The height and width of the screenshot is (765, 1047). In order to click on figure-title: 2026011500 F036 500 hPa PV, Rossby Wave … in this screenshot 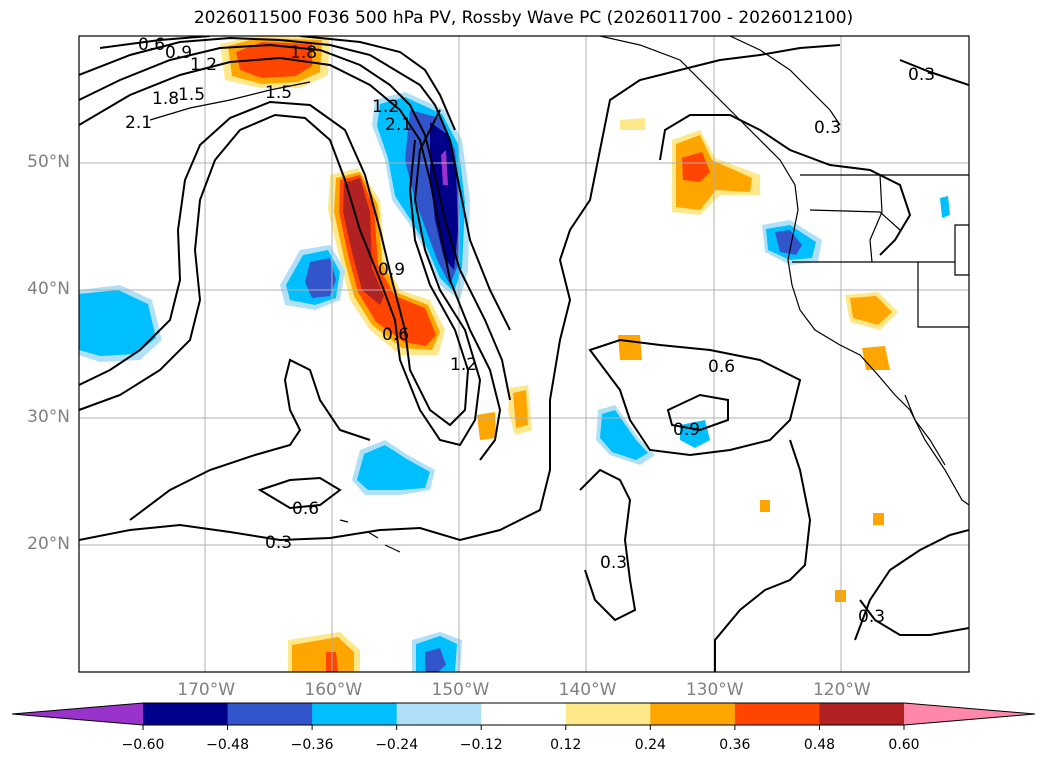, I will do `click(523, 18)`.